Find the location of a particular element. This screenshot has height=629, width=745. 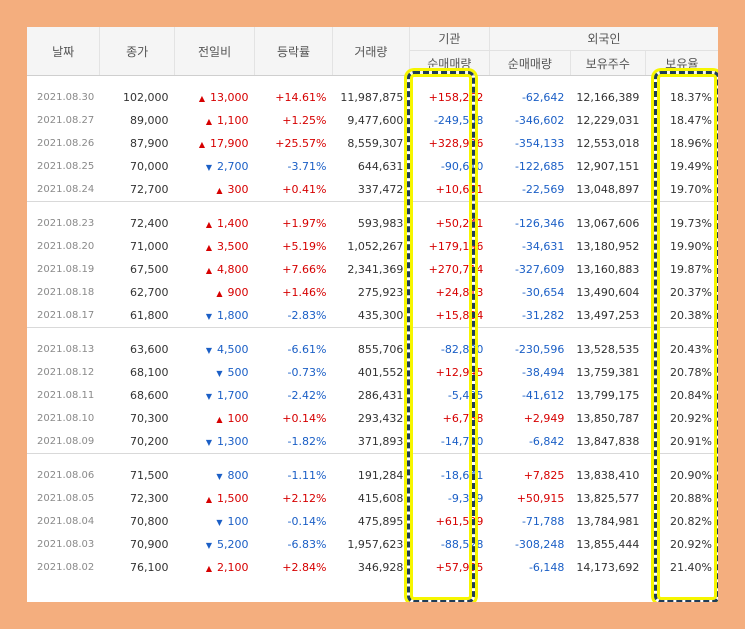

cell-frn-net: -308,248 is located at coordinates (539, 544).